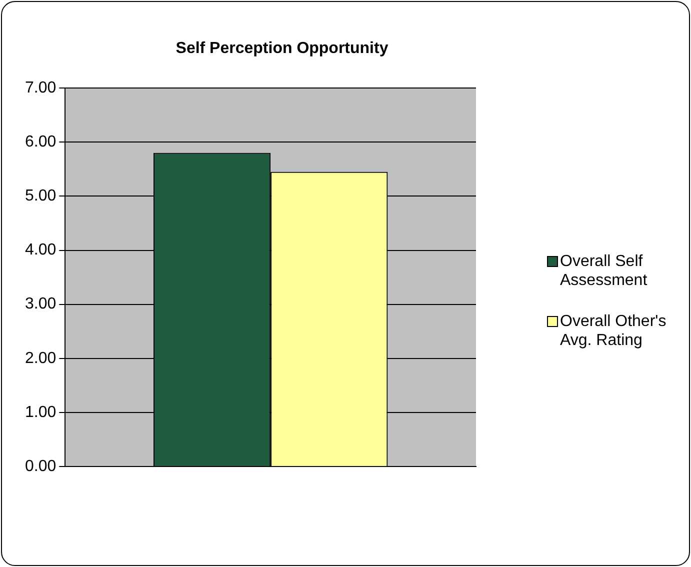 The width and height of the screenshot is (691, 567). I want to click on legend-label: Overall Other's Avg. Rating, so click(614, 331).